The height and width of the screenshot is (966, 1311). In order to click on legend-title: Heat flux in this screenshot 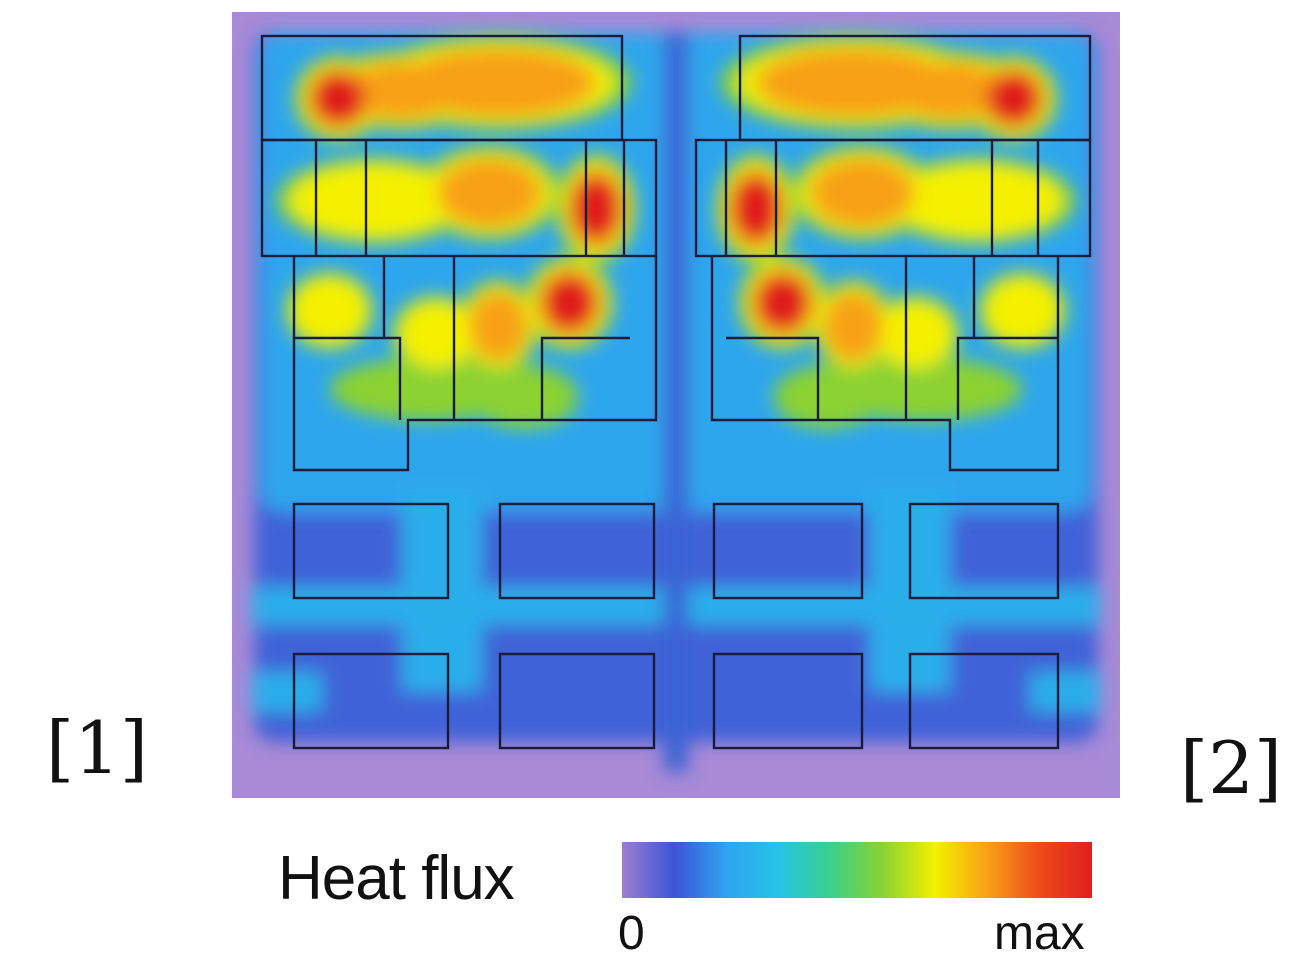, I will do `click(396, 878)`.